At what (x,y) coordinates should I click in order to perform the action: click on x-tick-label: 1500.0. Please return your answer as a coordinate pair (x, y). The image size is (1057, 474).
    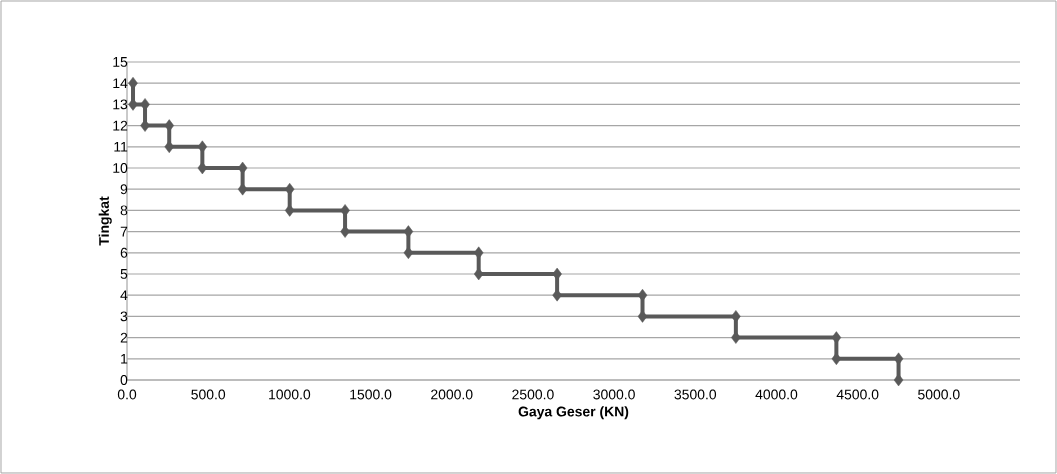
    Looking at the image, I should click on (371, 394).